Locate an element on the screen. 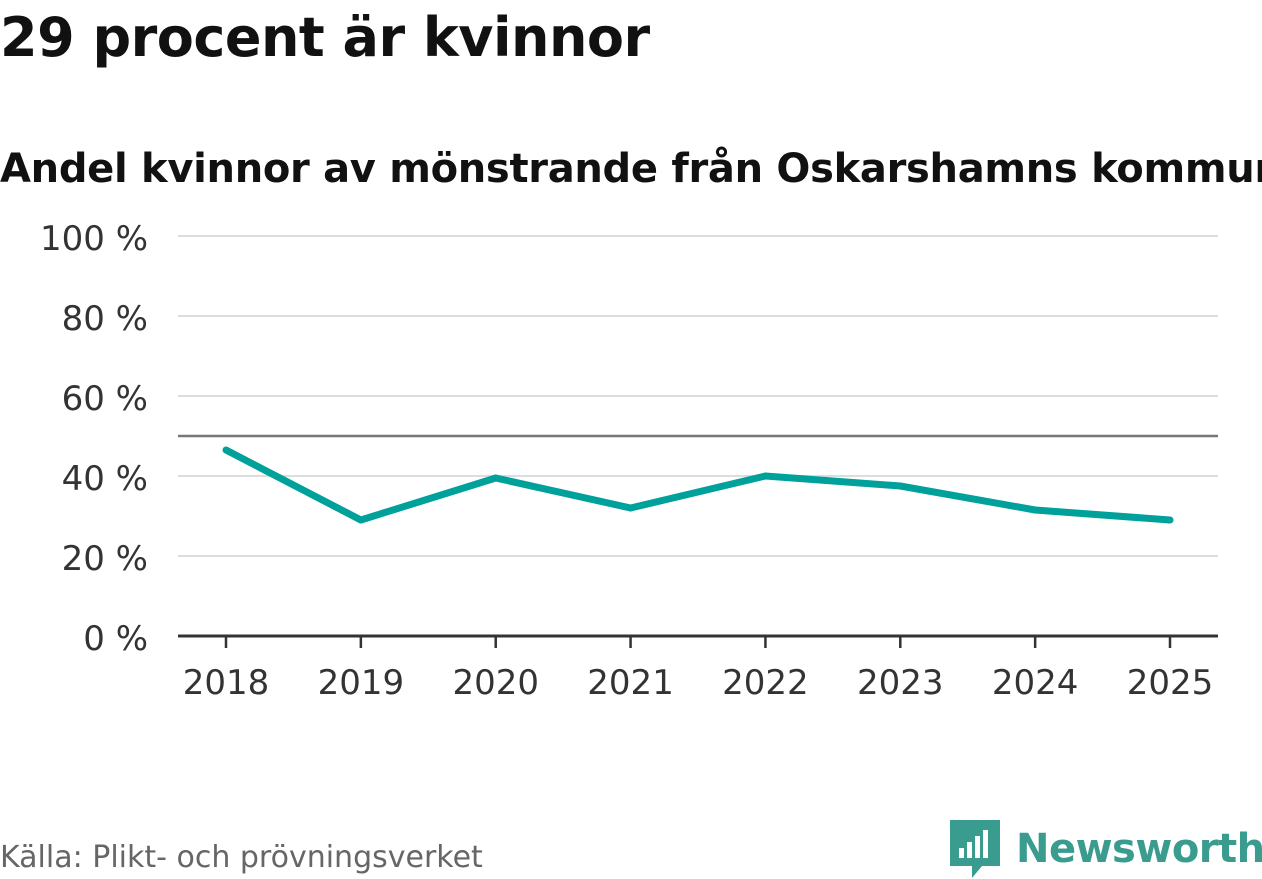 The height and width of the screenshot is (879, 1262). x-tick-label: 2024 is located at coordinates (1035, 683).